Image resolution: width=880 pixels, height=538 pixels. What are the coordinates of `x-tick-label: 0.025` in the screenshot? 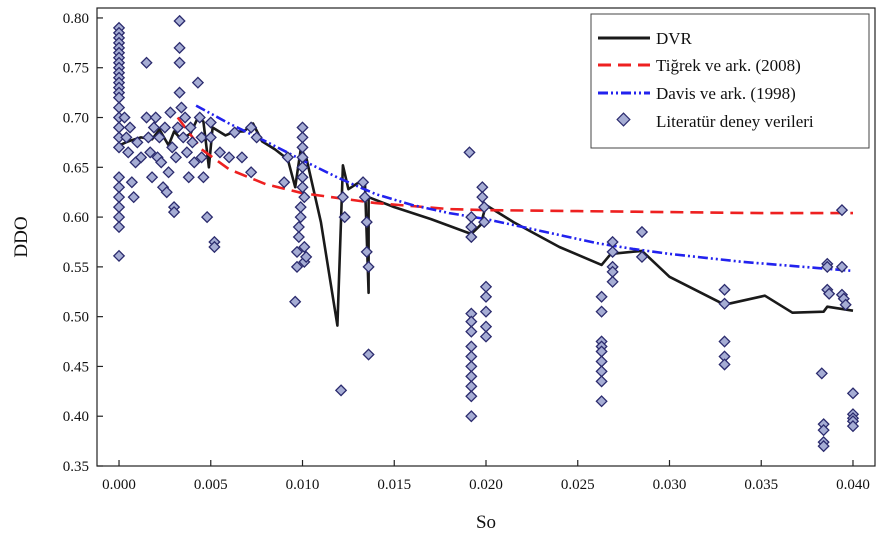 It's located at (578, 485).